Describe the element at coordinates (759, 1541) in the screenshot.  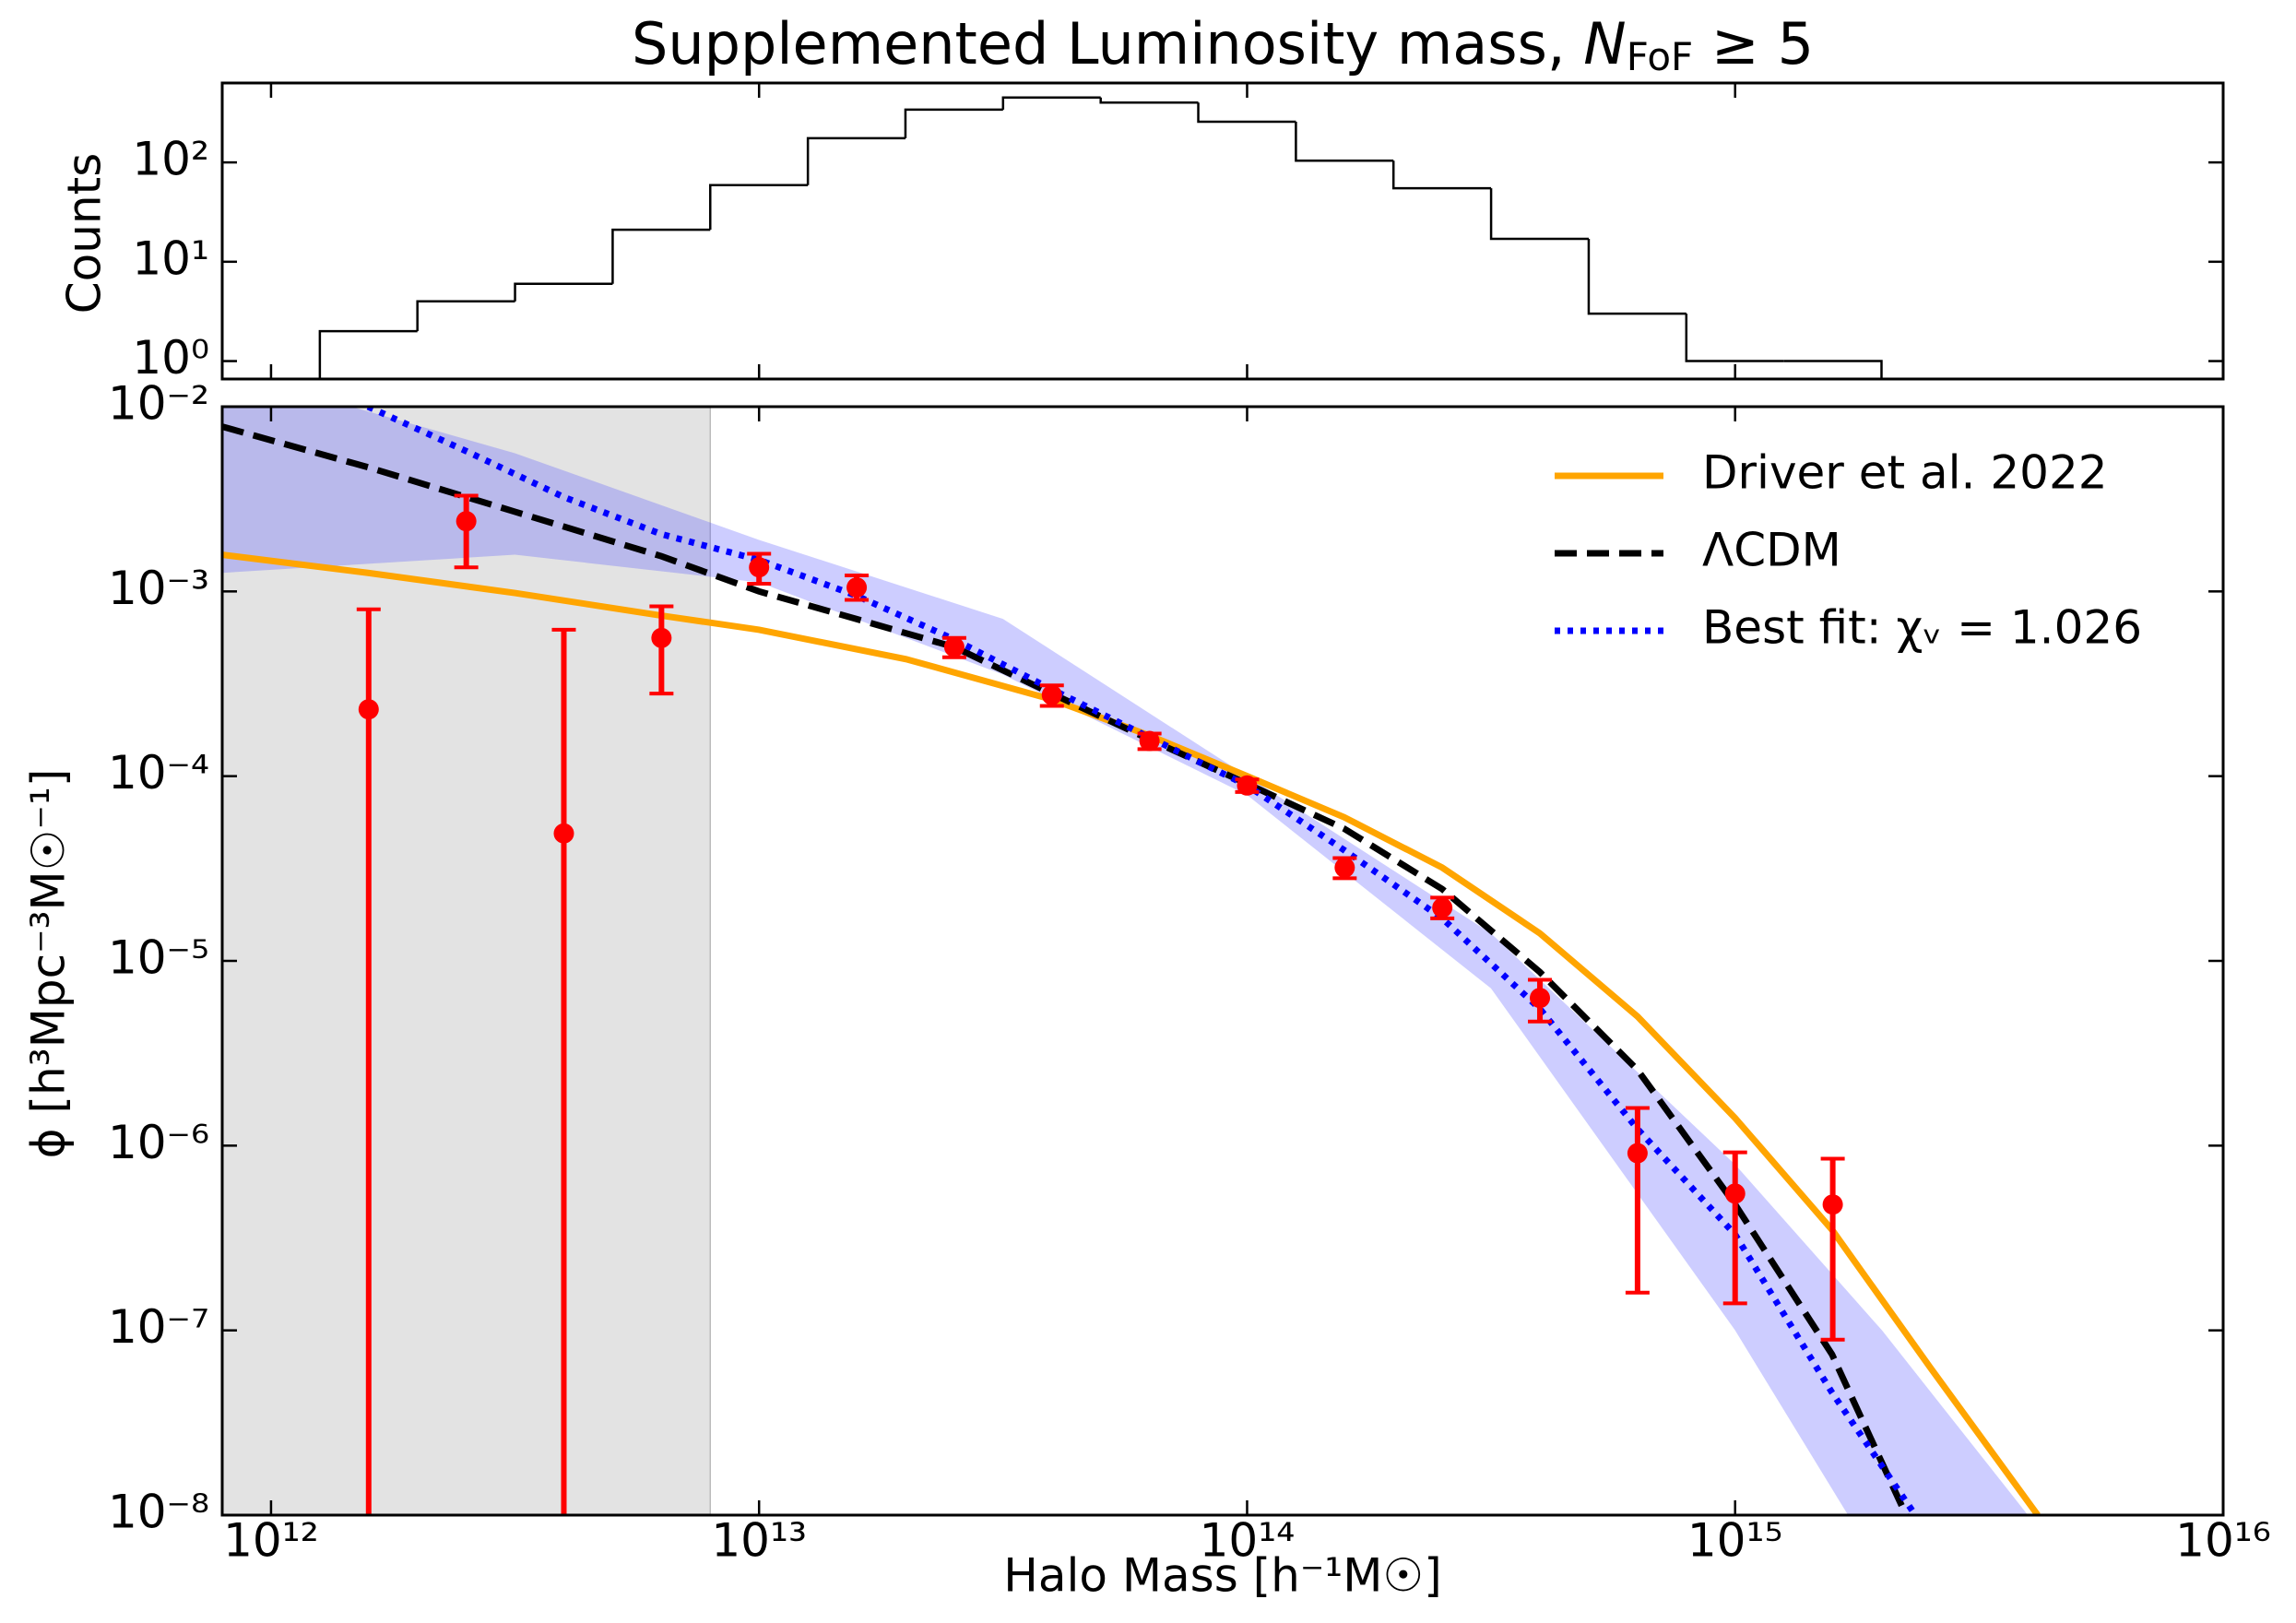
I see `x-tick-label: 10¹³` at that location.